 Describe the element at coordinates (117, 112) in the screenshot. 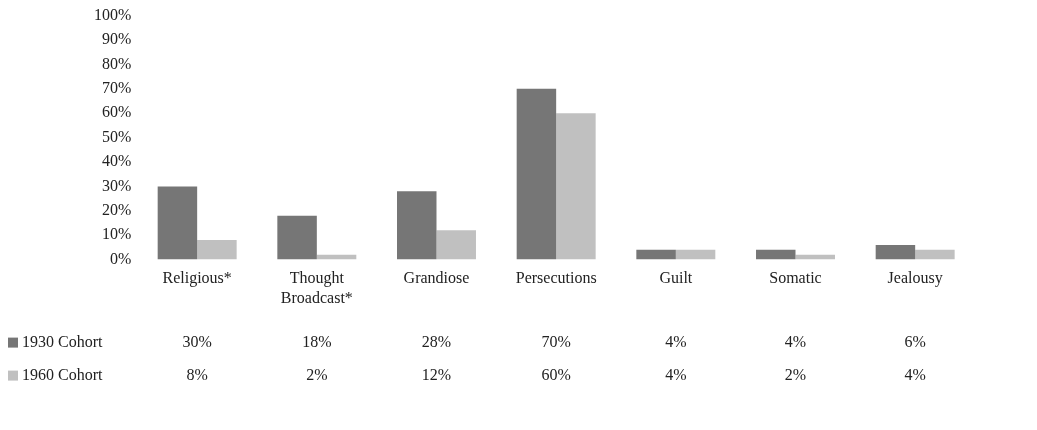

I see `y-tick-label: 60%` at that location.